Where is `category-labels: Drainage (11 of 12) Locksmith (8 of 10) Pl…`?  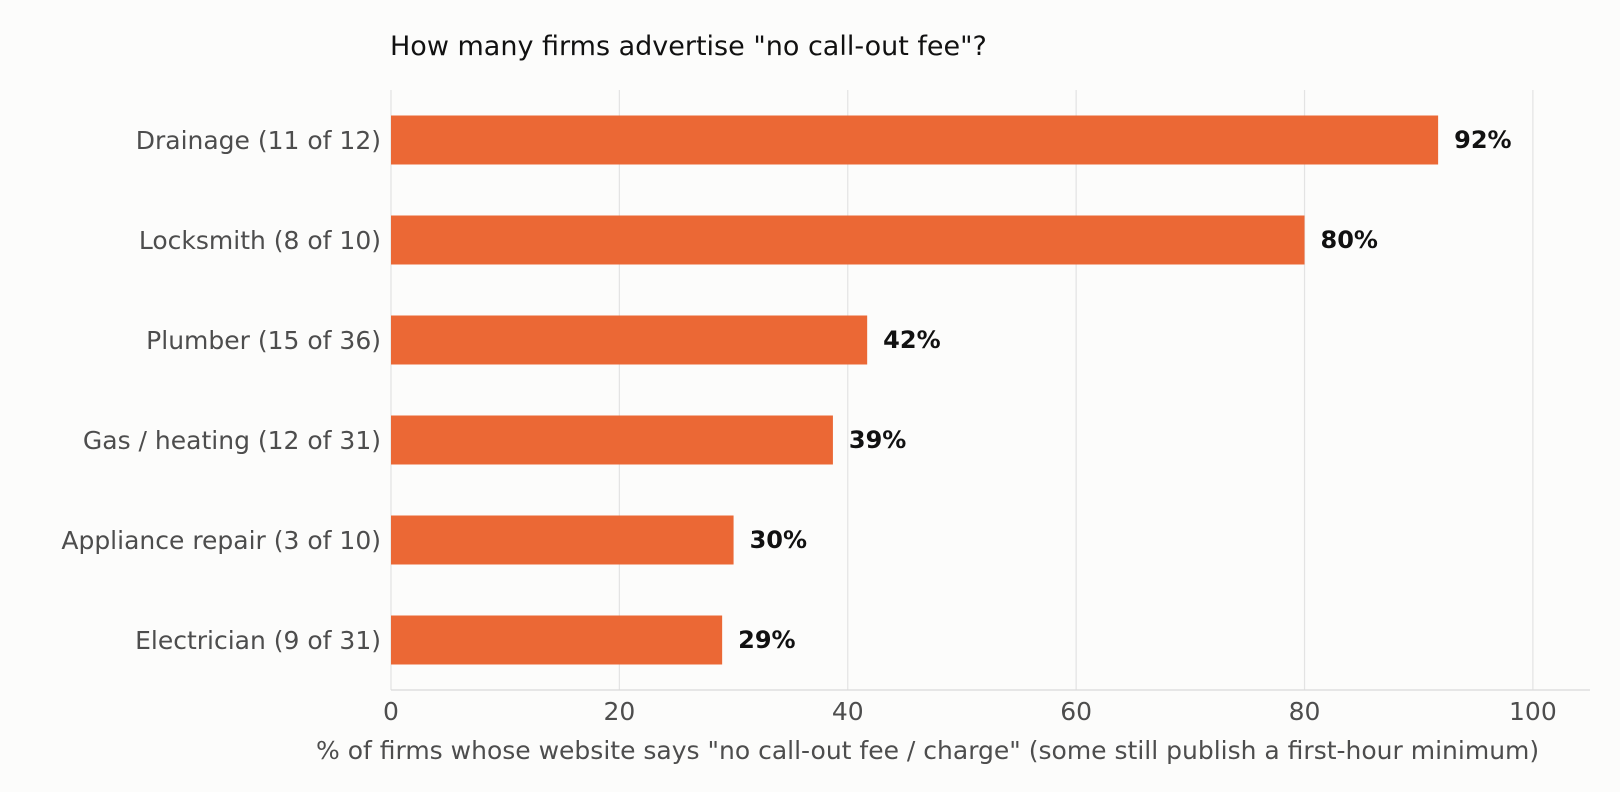
category-labels: Drainage (11 of 12) Locksmith (8 of 10) Pl… is located at coordinates (221, 390).